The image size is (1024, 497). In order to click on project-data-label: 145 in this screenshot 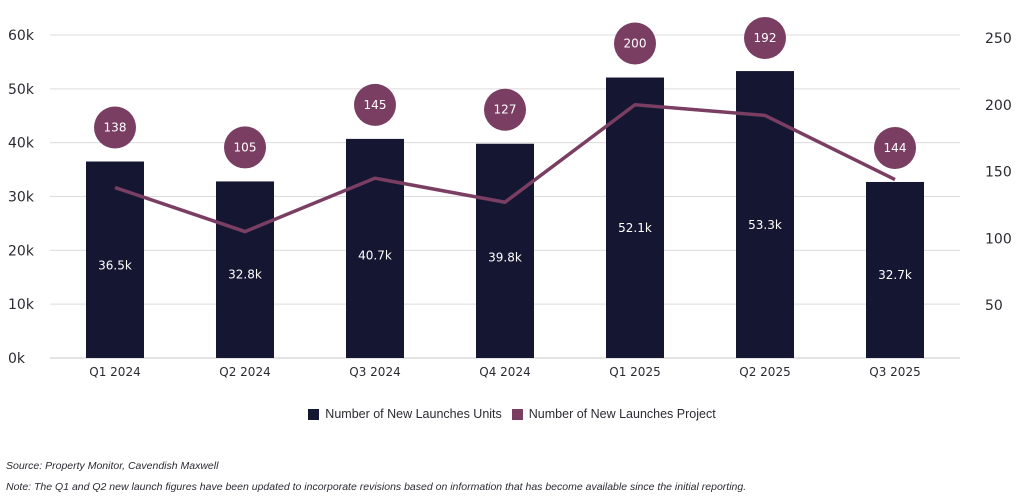, I will do `click(375, 105)`.